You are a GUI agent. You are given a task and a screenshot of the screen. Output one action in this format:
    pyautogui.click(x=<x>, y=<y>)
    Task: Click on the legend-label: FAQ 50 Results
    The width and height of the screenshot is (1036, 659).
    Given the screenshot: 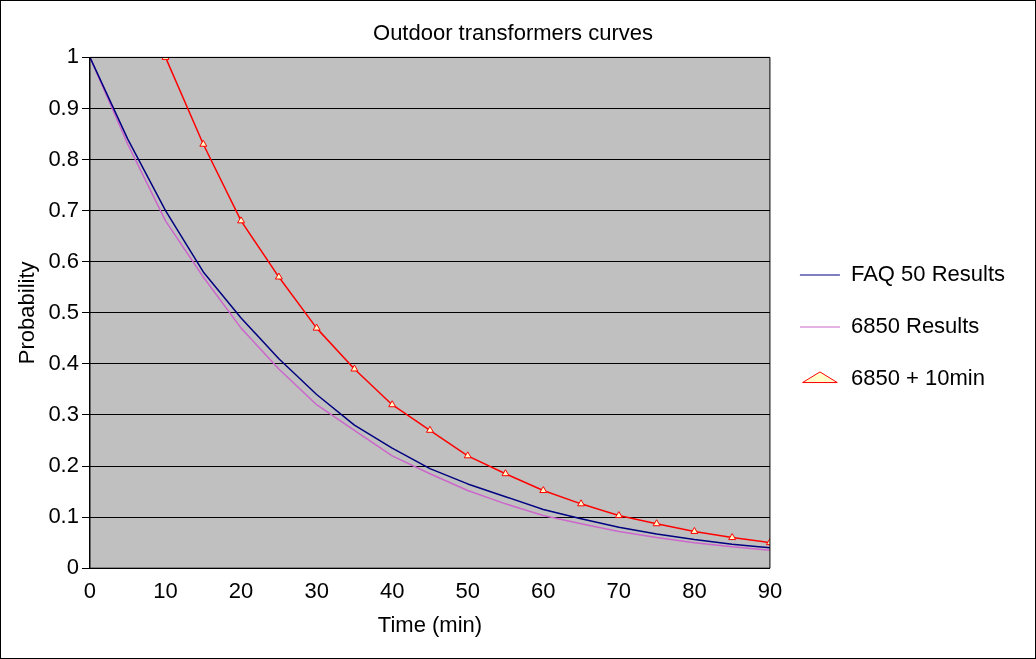 What is the action you would take?
    pyautogui.click(x=928, y=274)
    